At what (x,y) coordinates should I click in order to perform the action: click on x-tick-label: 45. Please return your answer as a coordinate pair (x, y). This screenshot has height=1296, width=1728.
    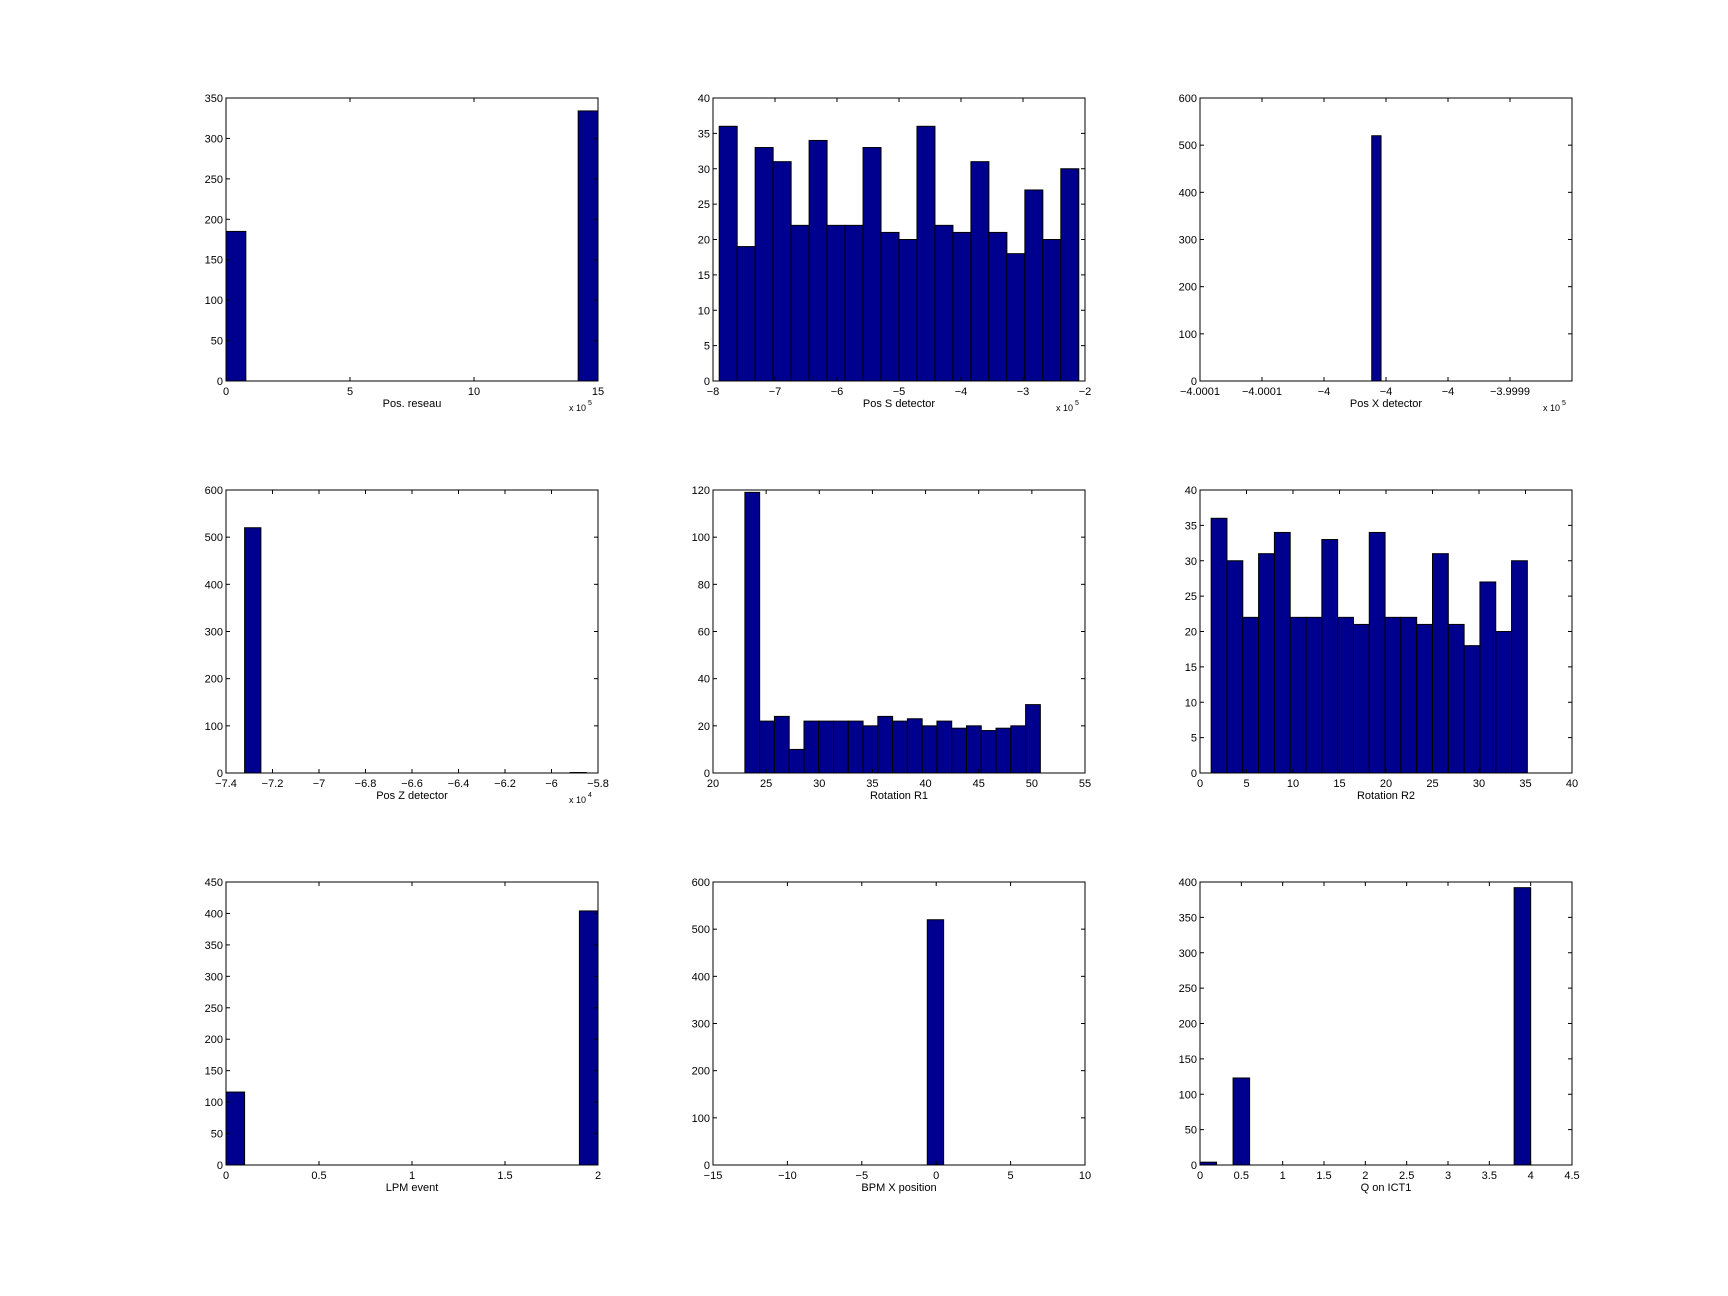
    Looking at the image, I should click on (979, 784).